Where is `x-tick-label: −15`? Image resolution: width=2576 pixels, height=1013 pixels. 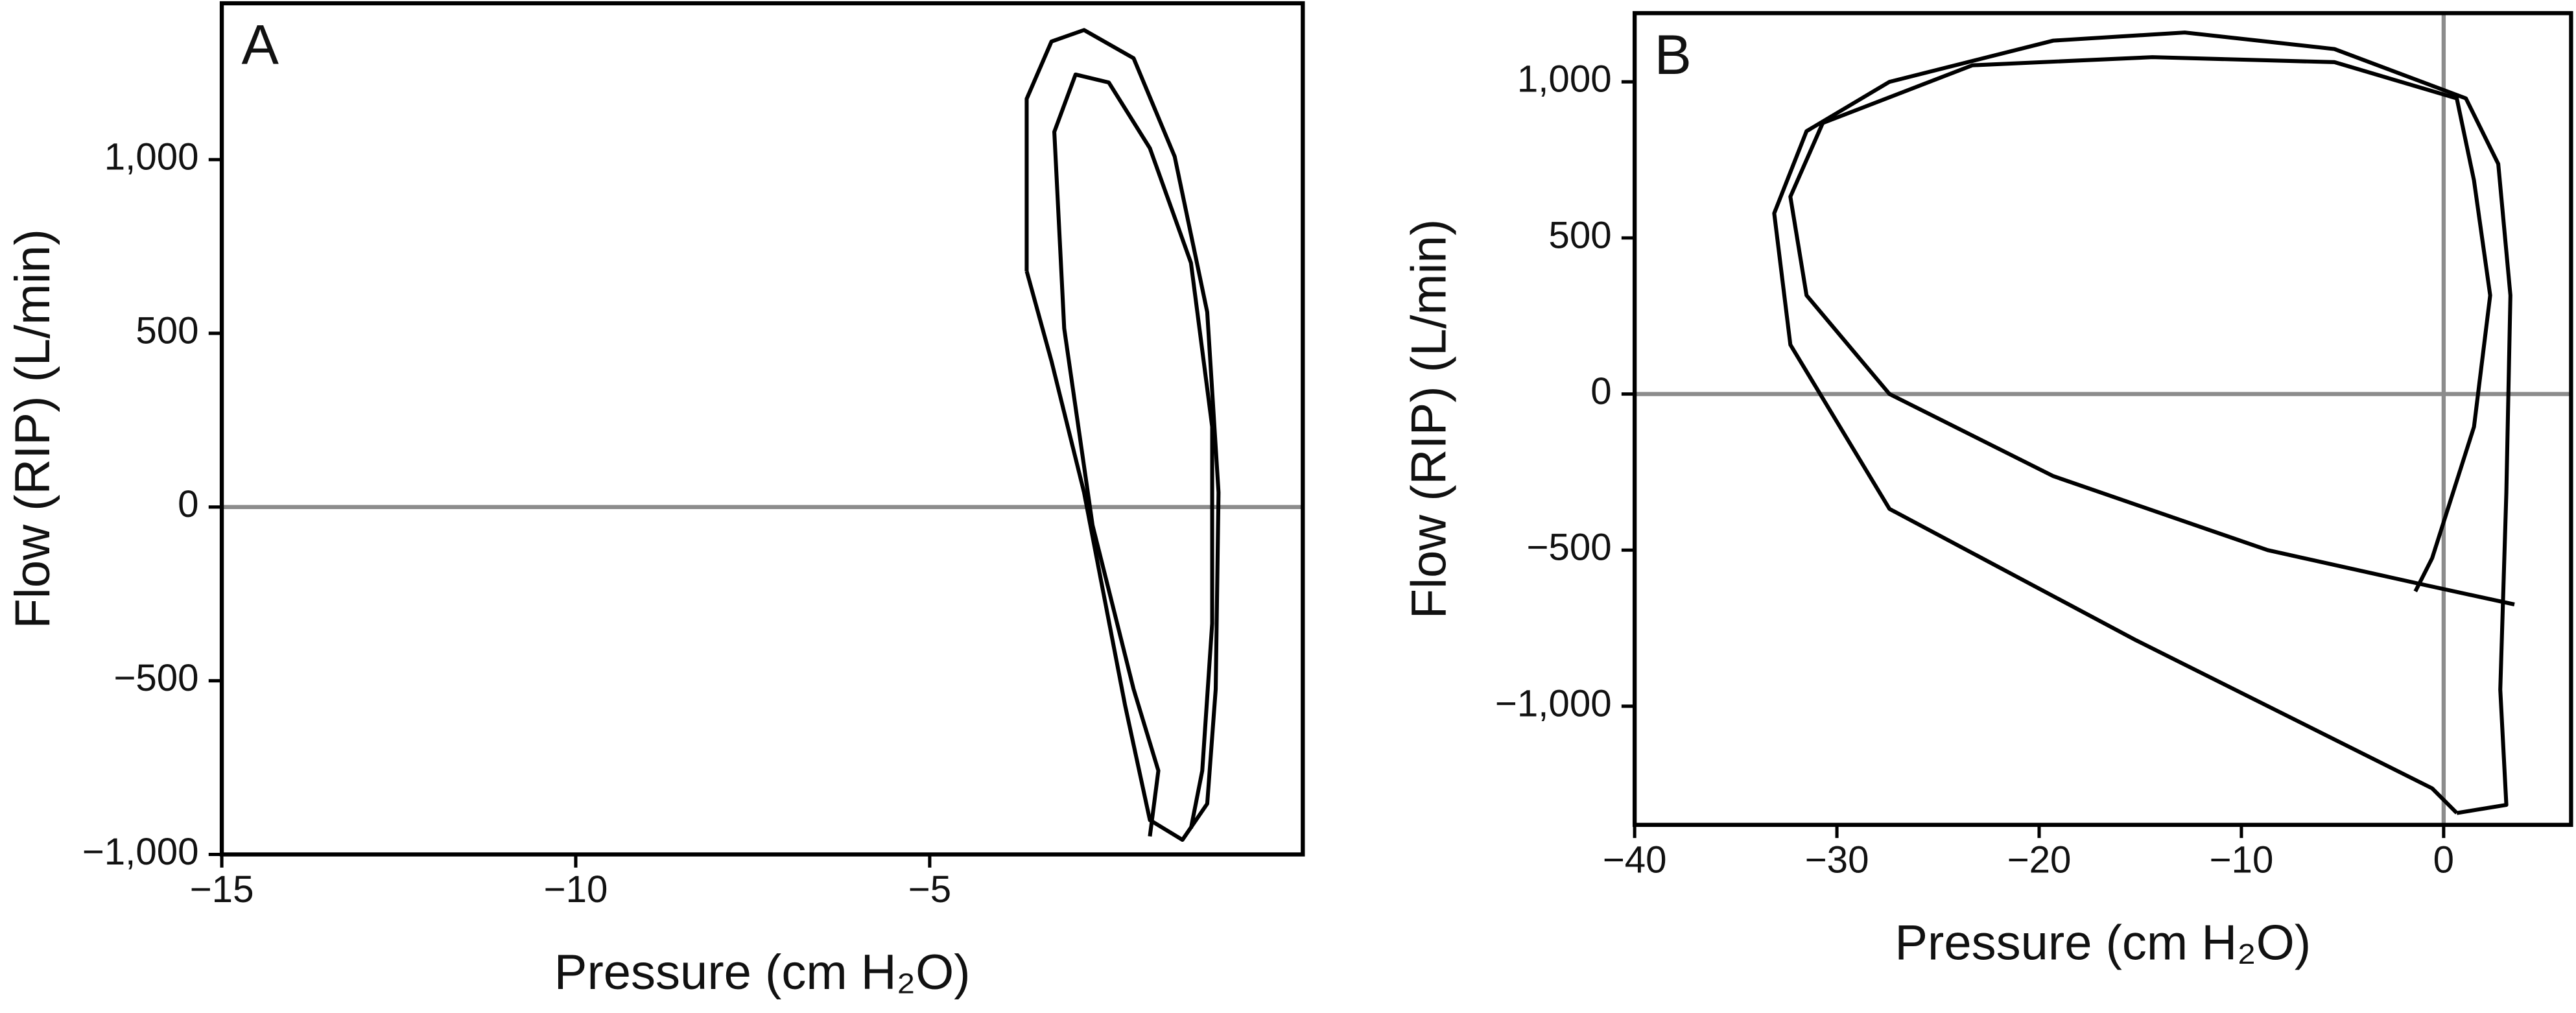 x-tick-label: −15 is located at coordinates (222, 889).